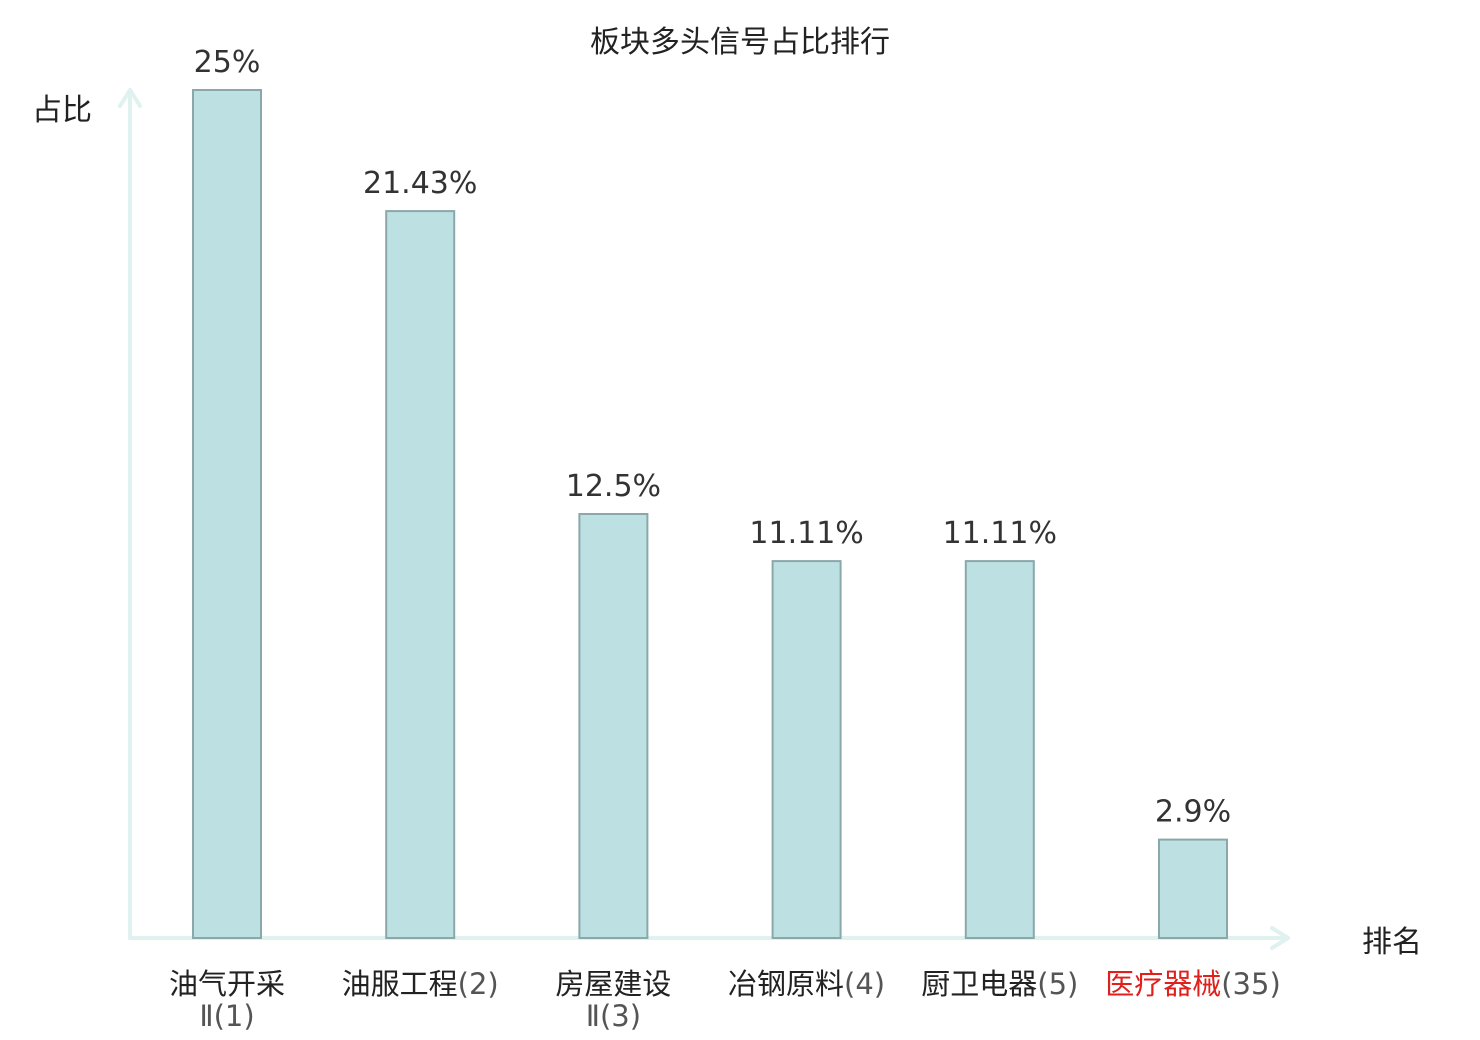 The width and height of the screenshot is (1480, 1040). What do you see at coordinates (1392, 942) in the screenshot?
I see `x-axis-label: 排名` at bounding box center [1392, 942].